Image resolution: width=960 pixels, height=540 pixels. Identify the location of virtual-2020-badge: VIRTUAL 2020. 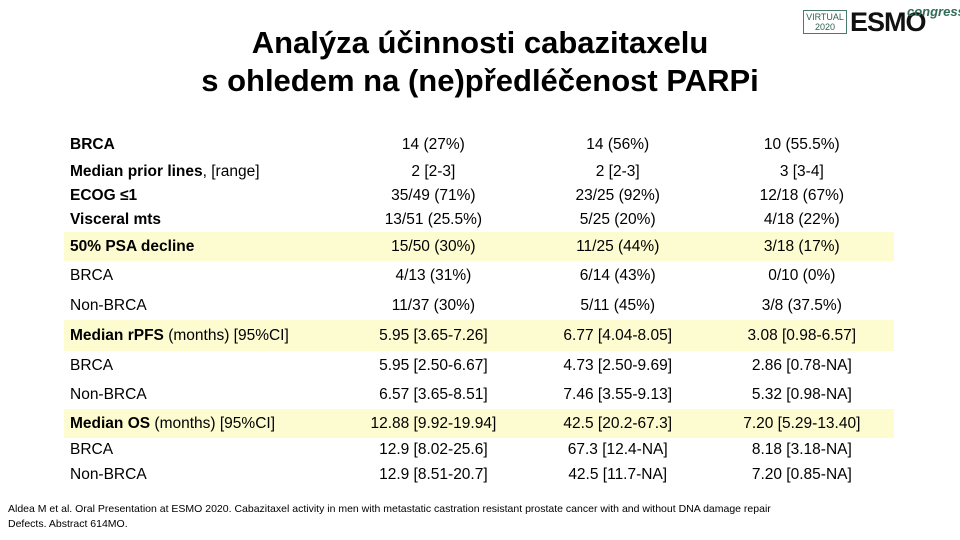
(825, 22).